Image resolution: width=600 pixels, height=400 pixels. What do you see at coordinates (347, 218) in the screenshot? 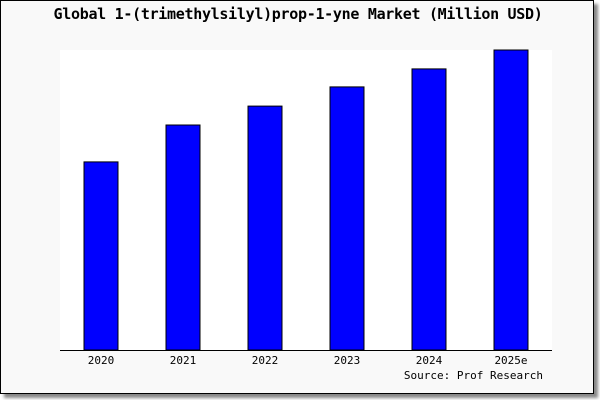
I see `bar-2023` at bounding box center [347, 218].